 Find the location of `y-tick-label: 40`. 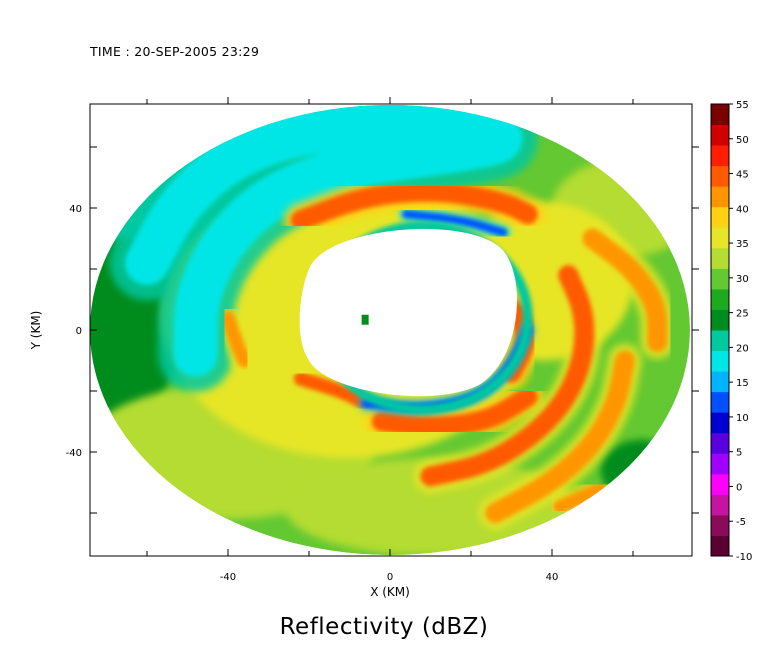

y-tick-label: 40 is located at coordinates (75, 209).